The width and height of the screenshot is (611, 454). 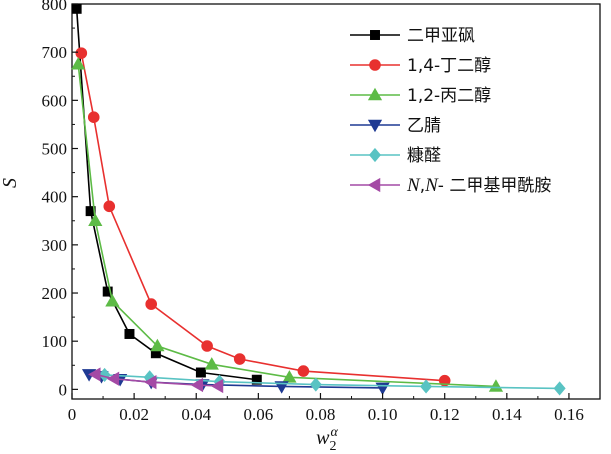 What do you see at coordinates (424, 155) in the screenshot?
I see `legend-label-4: 糠醛` at bounding box center [424, 155].